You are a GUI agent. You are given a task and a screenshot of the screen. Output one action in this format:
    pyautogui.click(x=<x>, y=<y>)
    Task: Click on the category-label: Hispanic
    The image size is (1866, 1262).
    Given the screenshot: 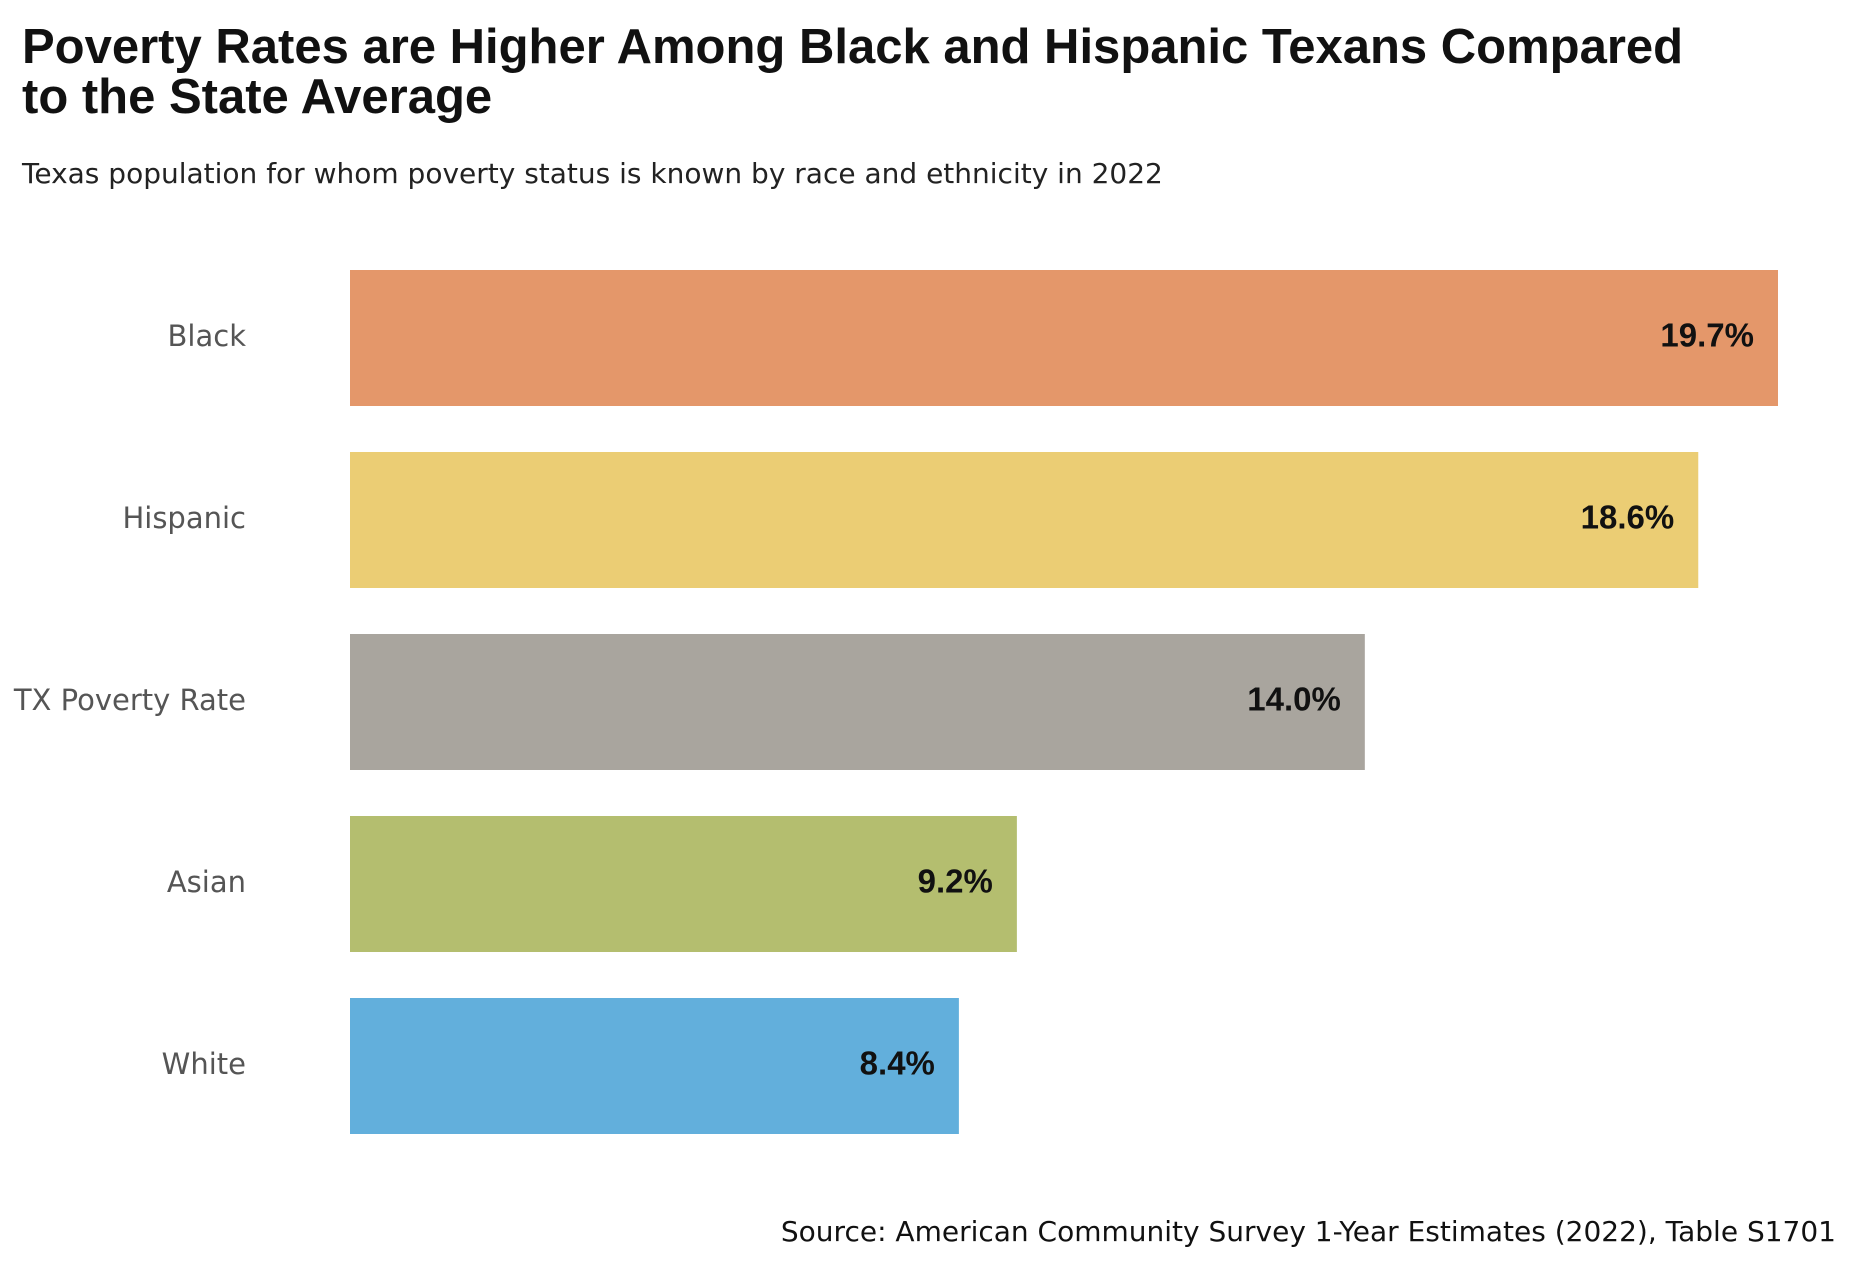 What is the action you would take?
    pyautogui.click(x=184, y=518)
    